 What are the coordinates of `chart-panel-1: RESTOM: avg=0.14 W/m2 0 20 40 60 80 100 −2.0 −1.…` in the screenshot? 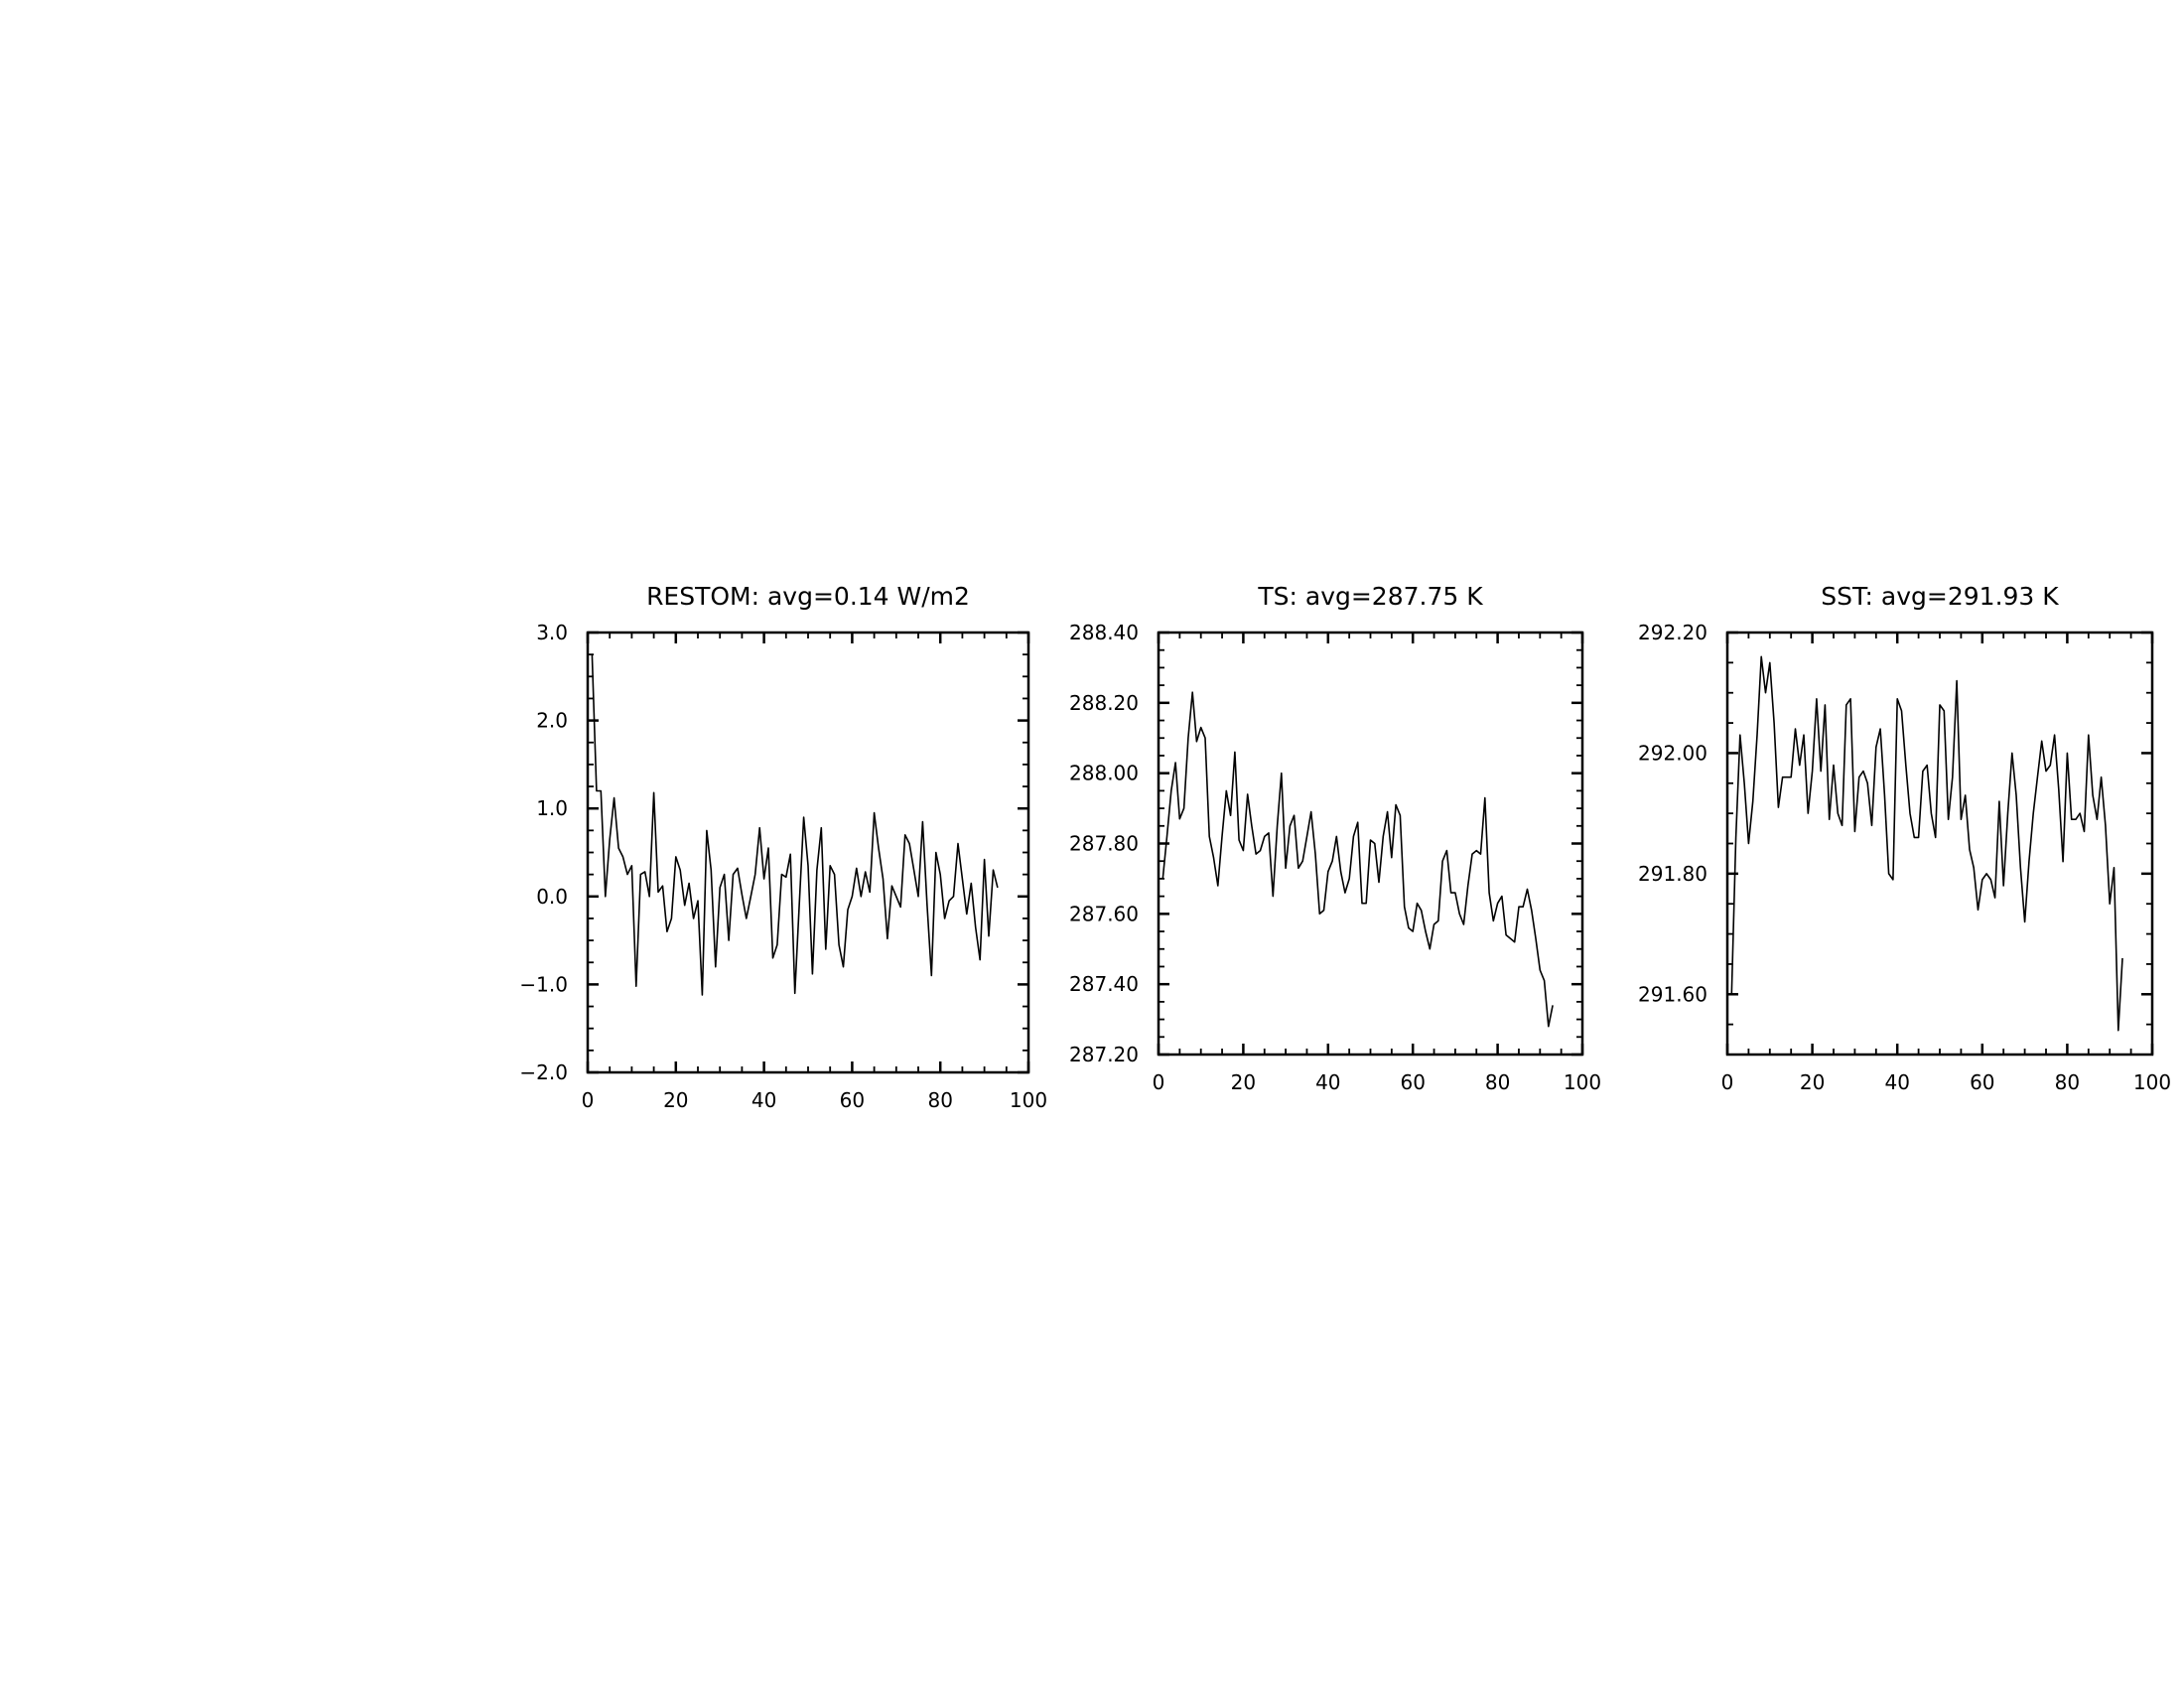 It's located at (783, 847).